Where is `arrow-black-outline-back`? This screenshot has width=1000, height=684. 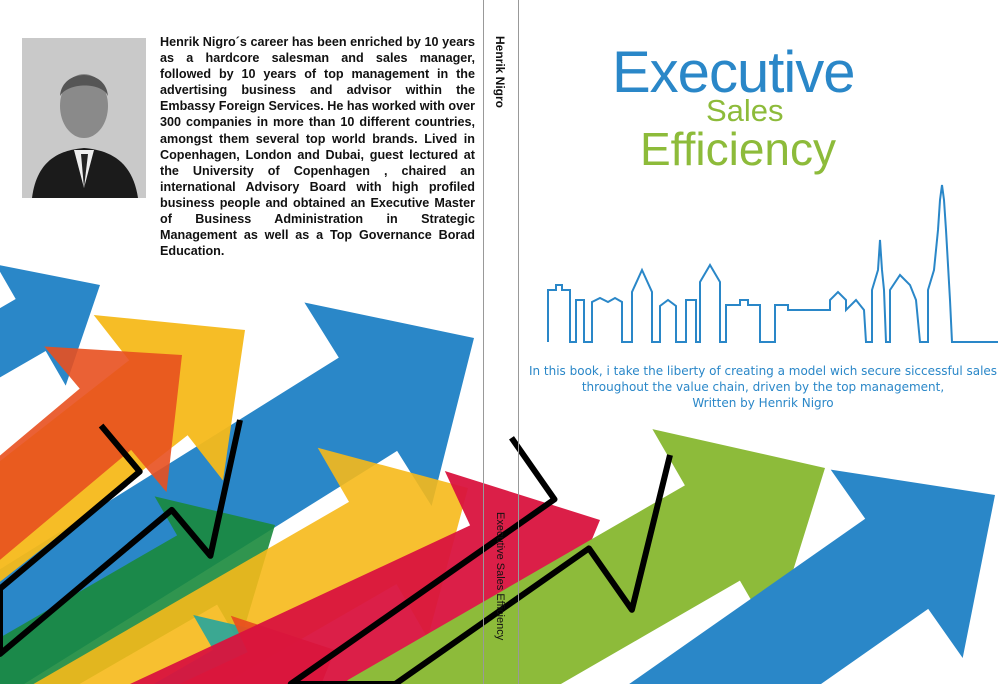
arrow-black-outline-back is located at coordinates (121, 538).